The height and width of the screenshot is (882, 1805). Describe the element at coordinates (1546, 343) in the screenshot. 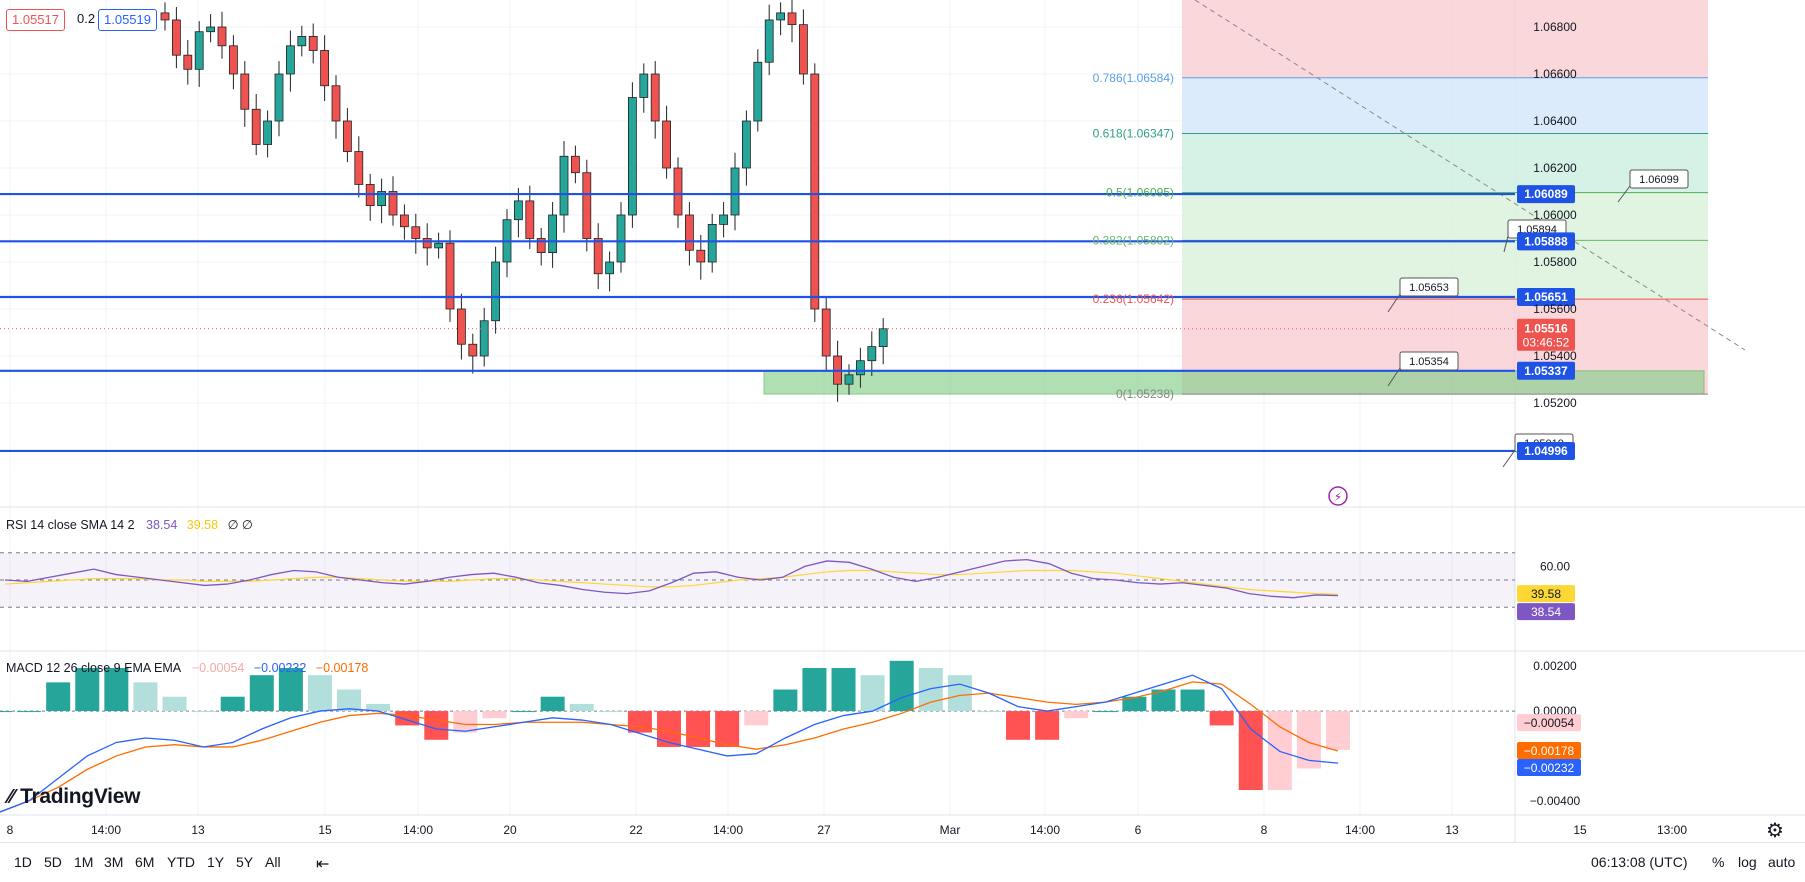

I see `countdown-tag: 03:46:52` at that location.